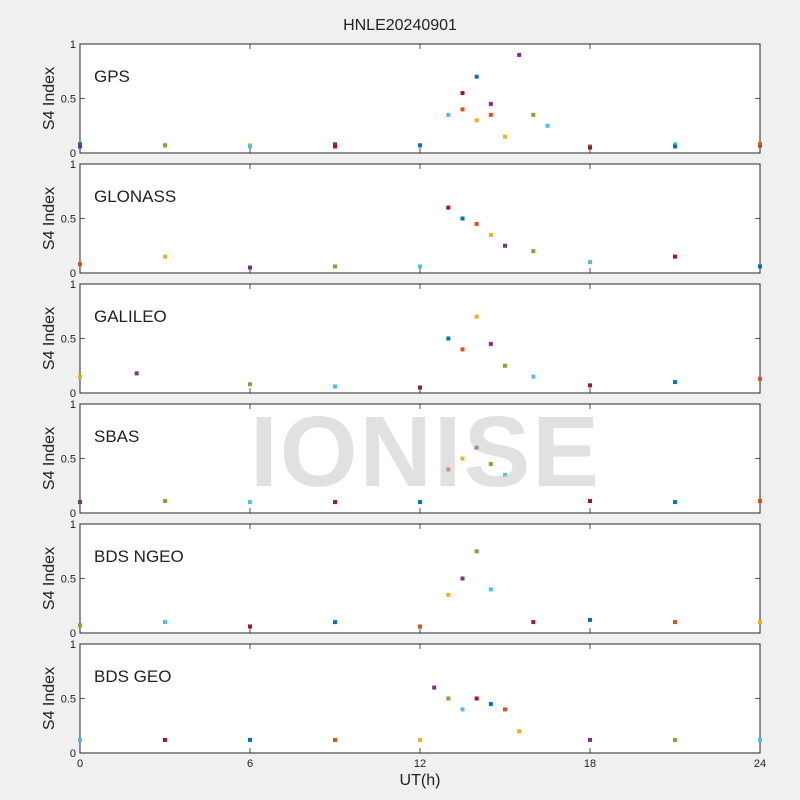 The width and height of the screenshot is (800, 800). What do you see at coordinates (400, 25) in the screenshot?
I see `chart-title: HNLE20240901` at bounding box center [400, 25].